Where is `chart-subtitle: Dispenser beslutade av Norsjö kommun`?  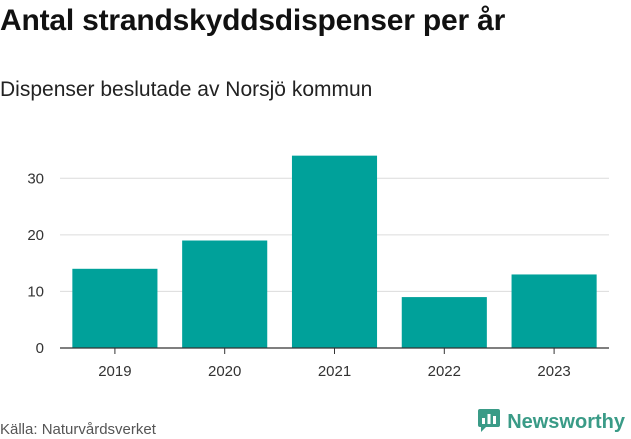 chart-subtitle: Dispenser beslutade av Norsjö kommun is located at coordinates (186, 89).